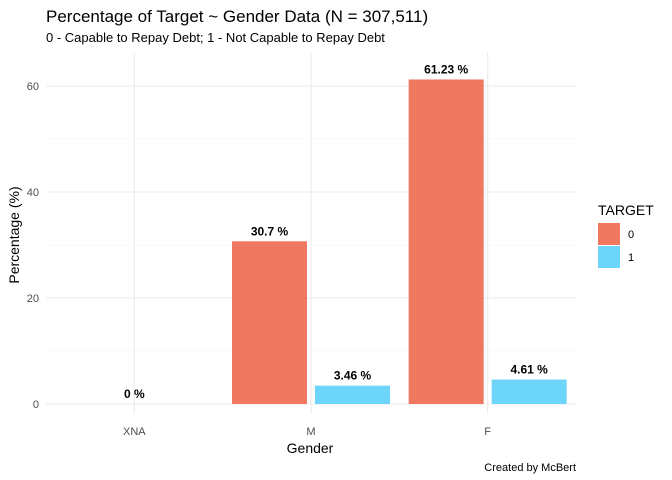 The image size is (672, 480). What do you see at coordinates (529, 370) in the screenshot?
I see `data-label: 4.61 %` at bounding box center [529, 370].